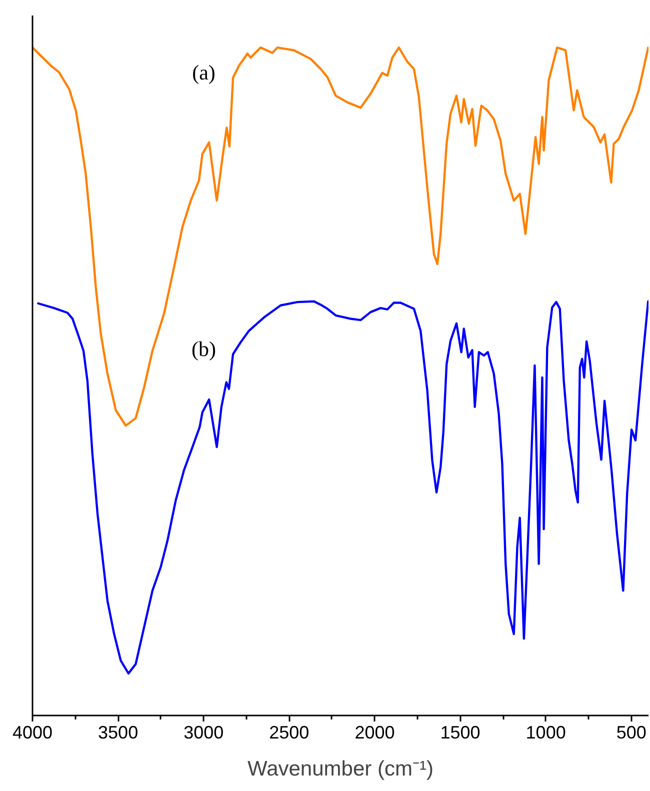 This screenshot has width=650, height=791. I want to click on x-axis-title: Wavenumber (cm⁻¹), so click(341, 769).